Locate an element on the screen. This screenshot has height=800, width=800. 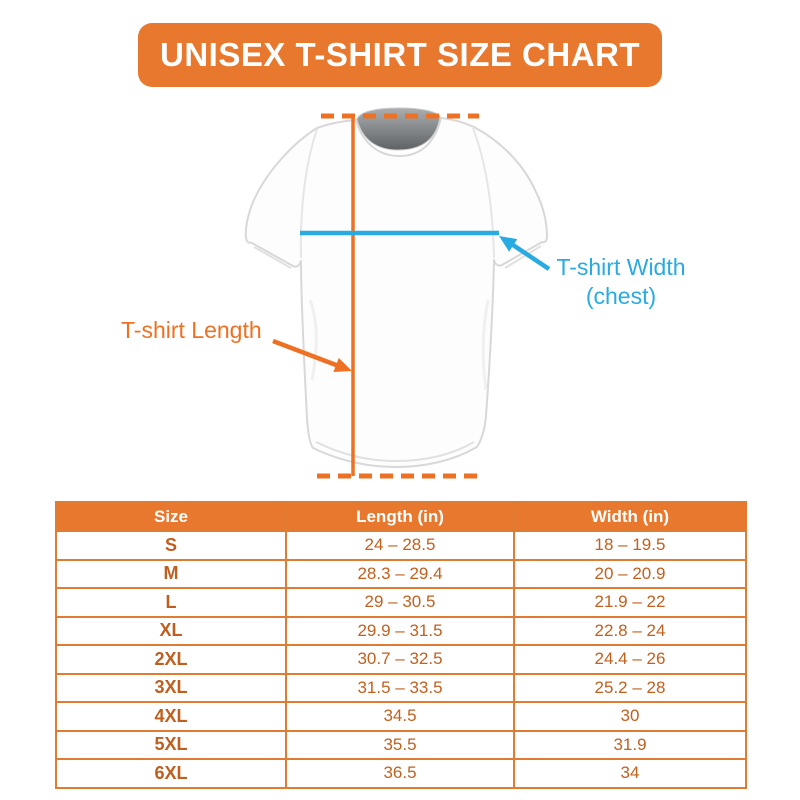
width-cell: 21.9 – 22 is located at coordinates (630, 602).